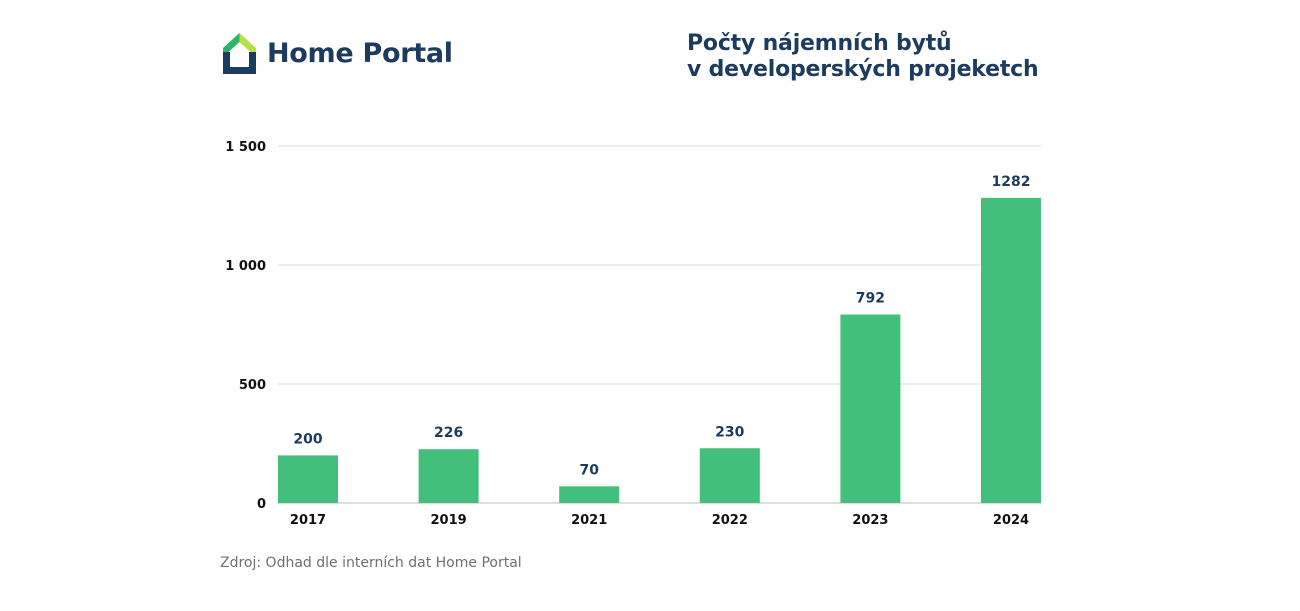 The image size is (1300, 611). Describe the element at coordinates (360, 53) in the screenshot. I see `brand-name: Home Portal` at that location.